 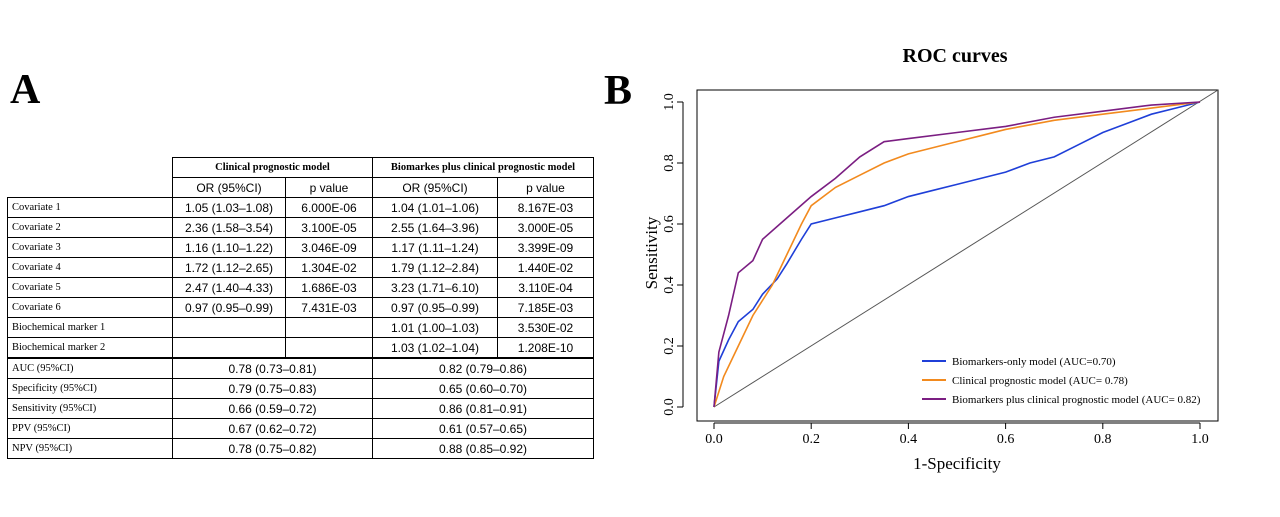 I want to click on y-tick-label: 0.6, so click(x=669, y=224).